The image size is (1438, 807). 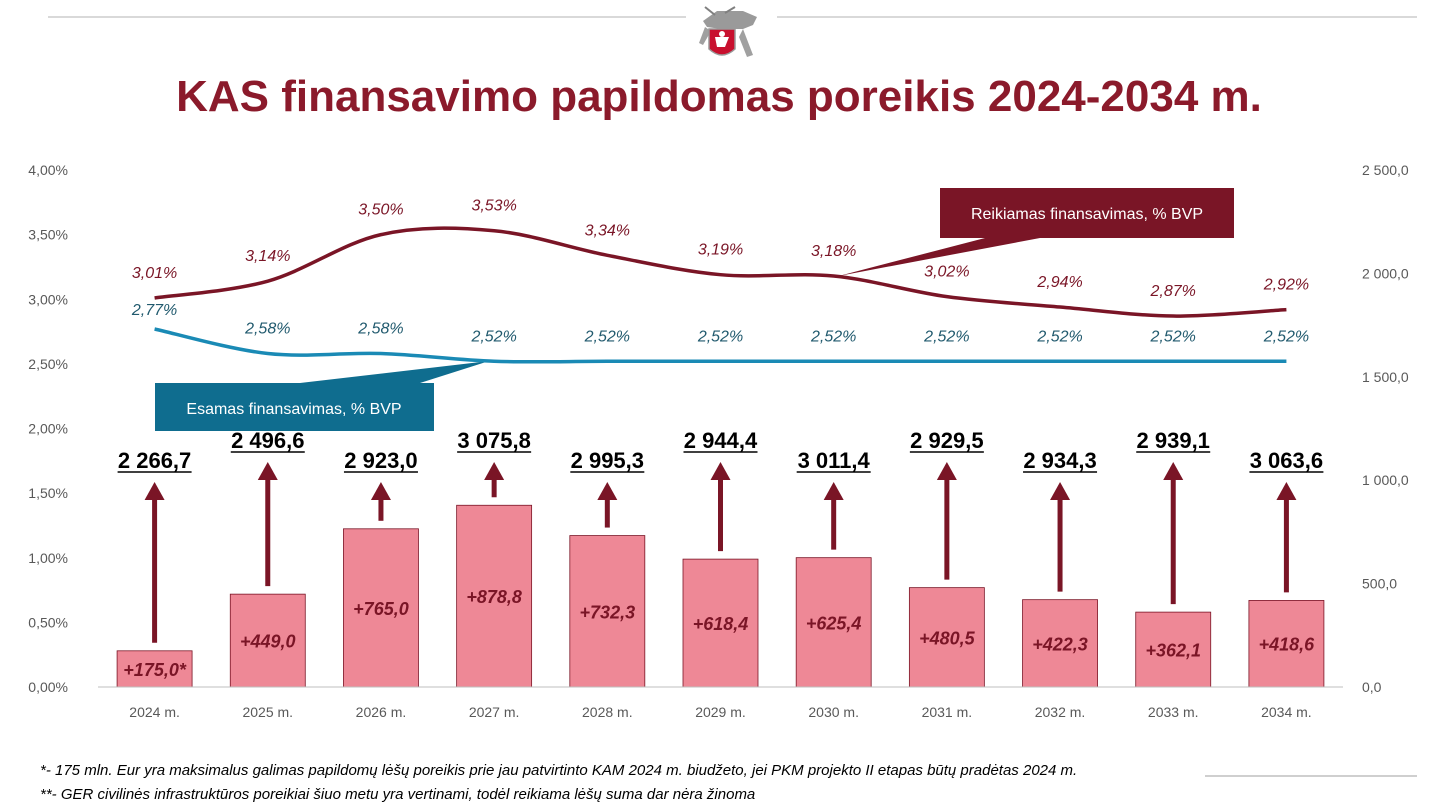 I want to click on bar-data-label: +732,3, so click(x=608, y=612).